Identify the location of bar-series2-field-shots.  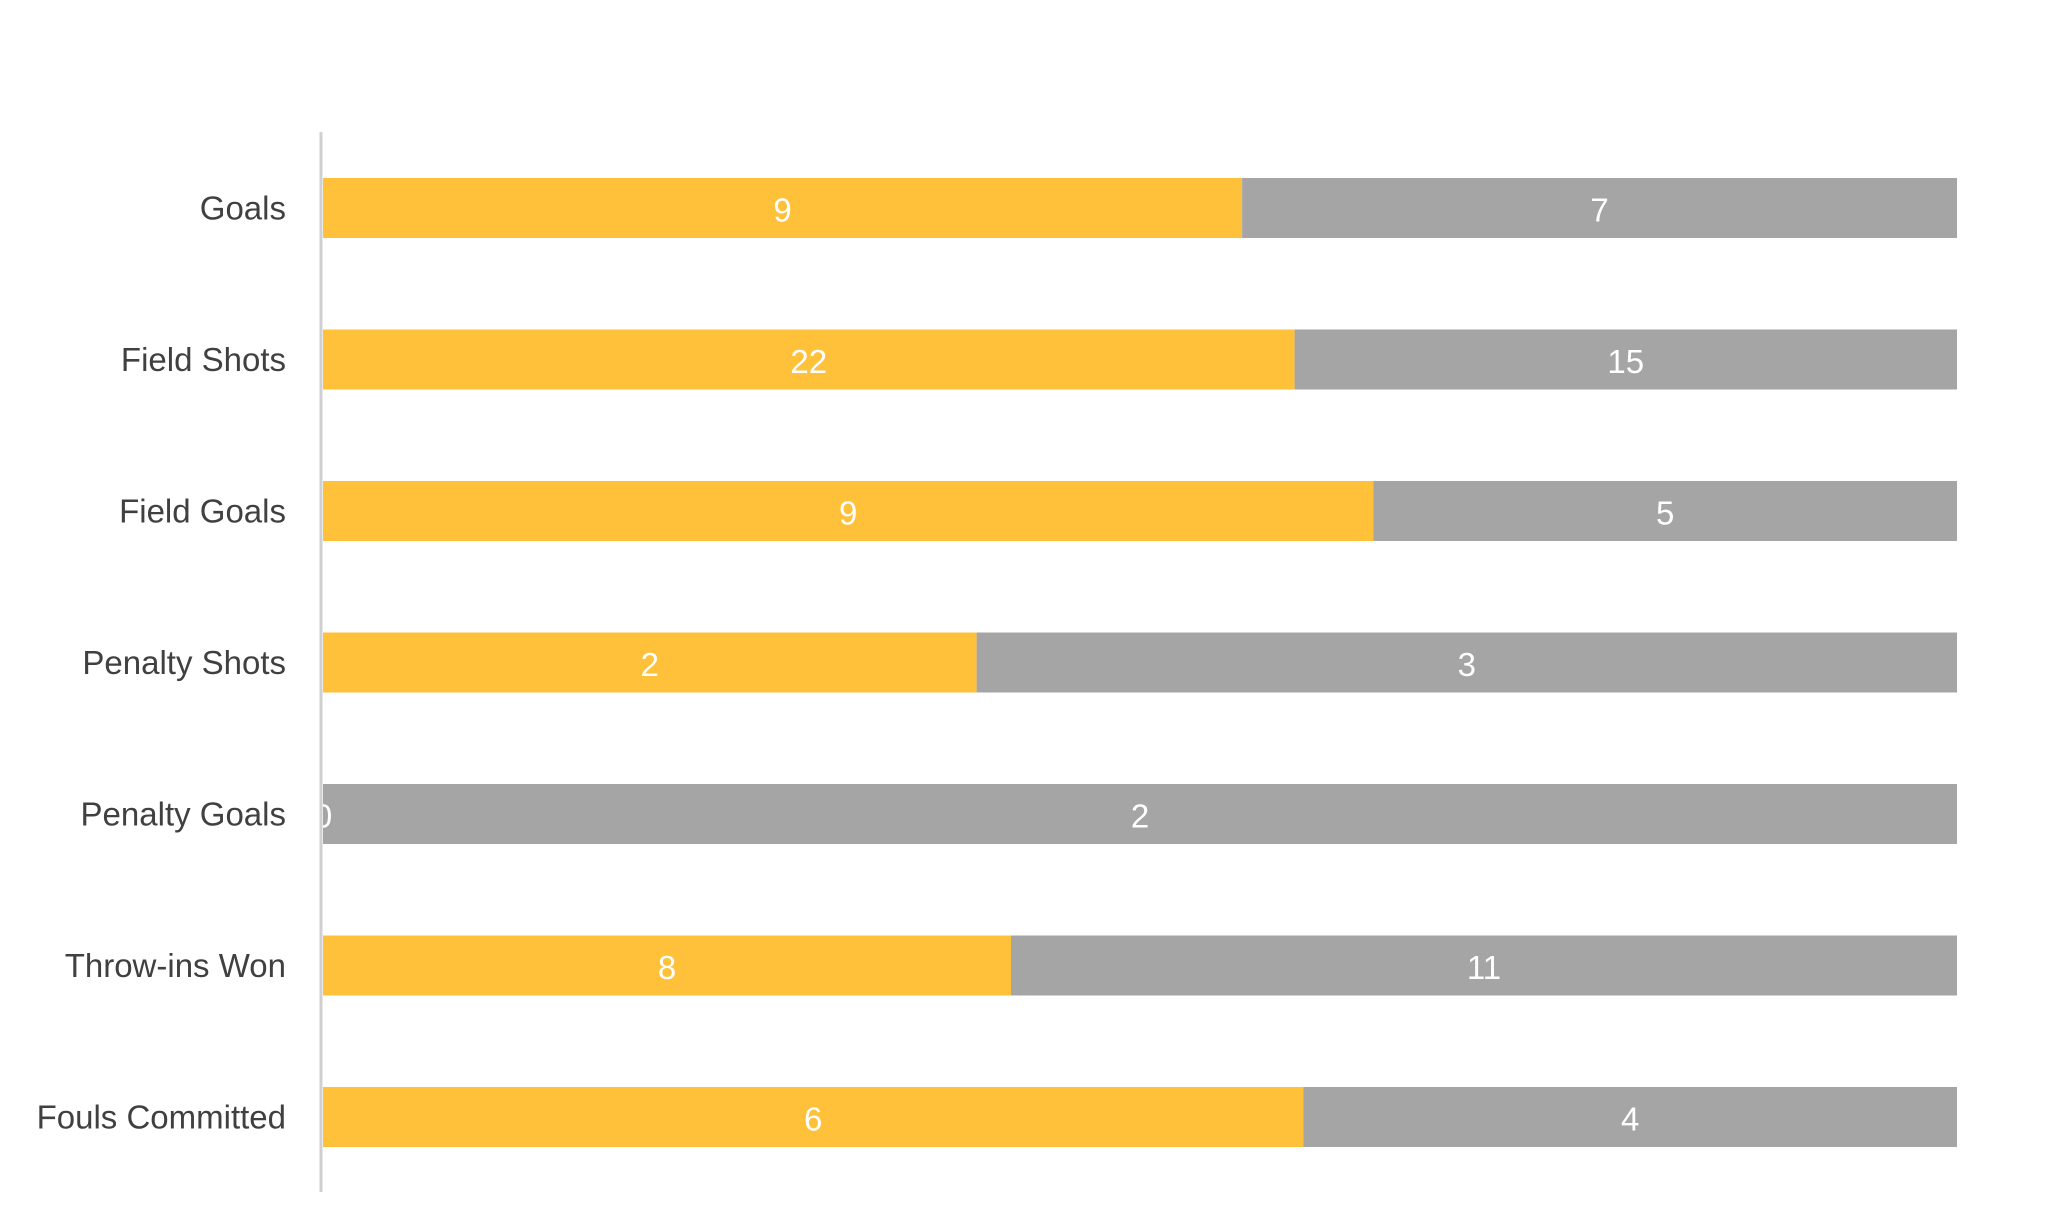
(1625, 359).